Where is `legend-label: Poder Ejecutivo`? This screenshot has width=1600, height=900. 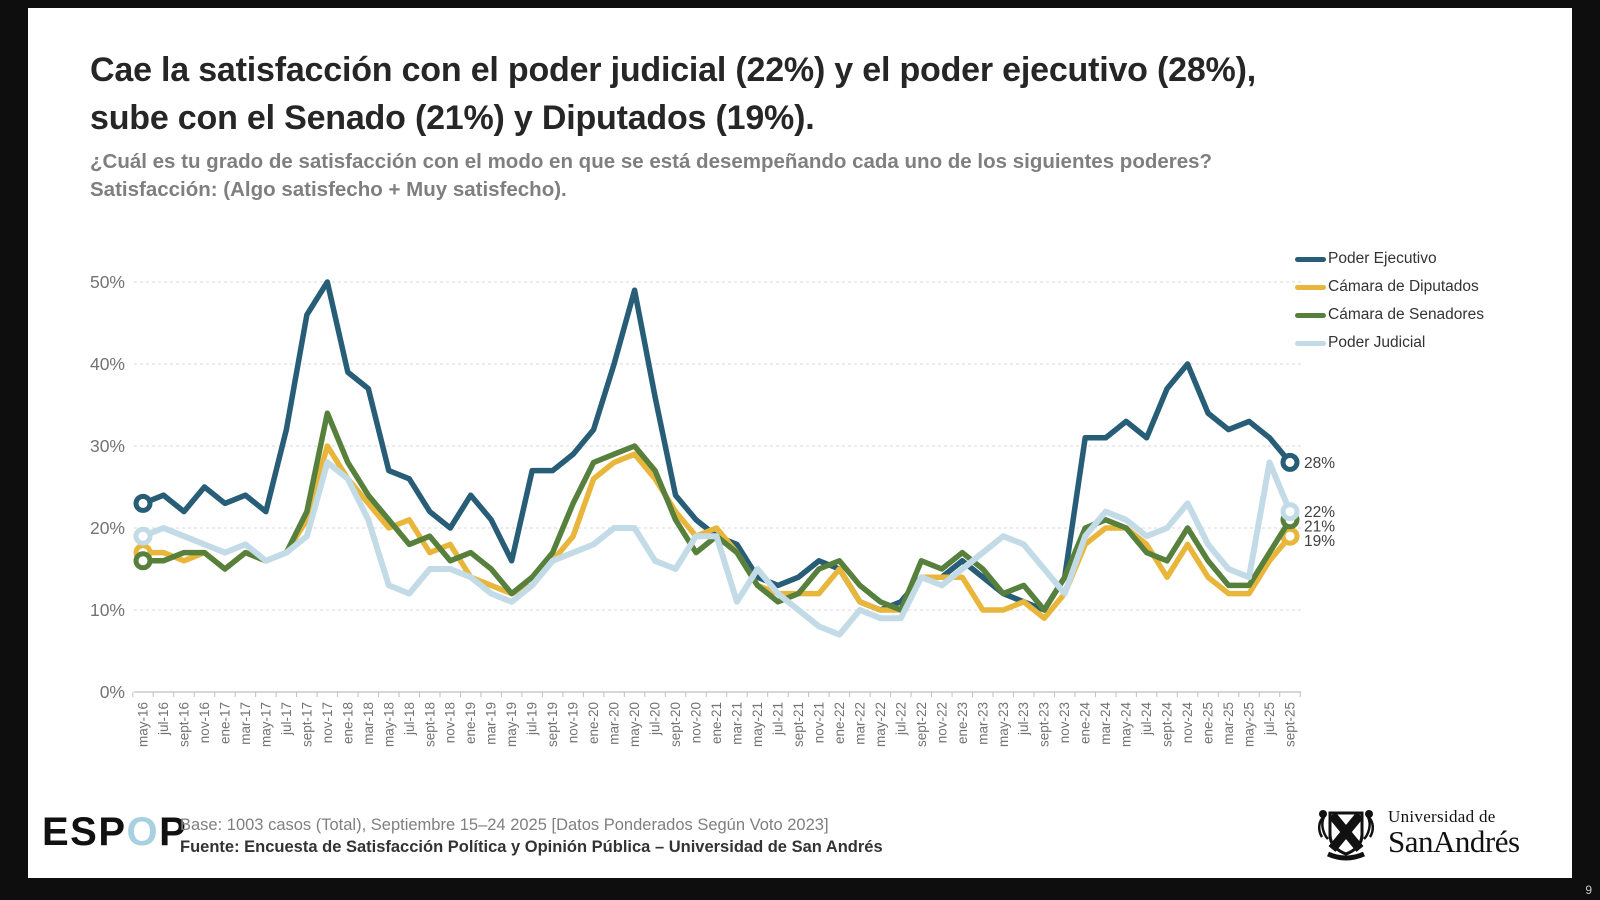 legend-label: Poder Ejecutivo is located at coordinates (1382, 258).